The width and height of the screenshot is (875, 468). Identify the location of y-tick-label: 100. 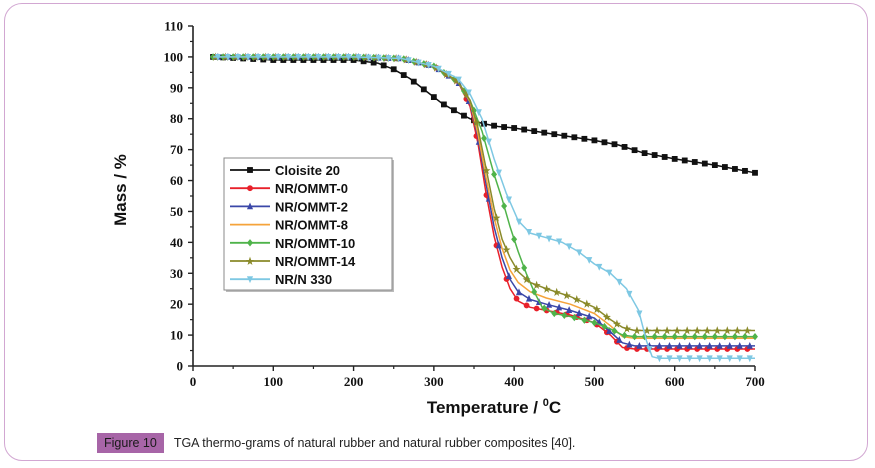
(174, 56).